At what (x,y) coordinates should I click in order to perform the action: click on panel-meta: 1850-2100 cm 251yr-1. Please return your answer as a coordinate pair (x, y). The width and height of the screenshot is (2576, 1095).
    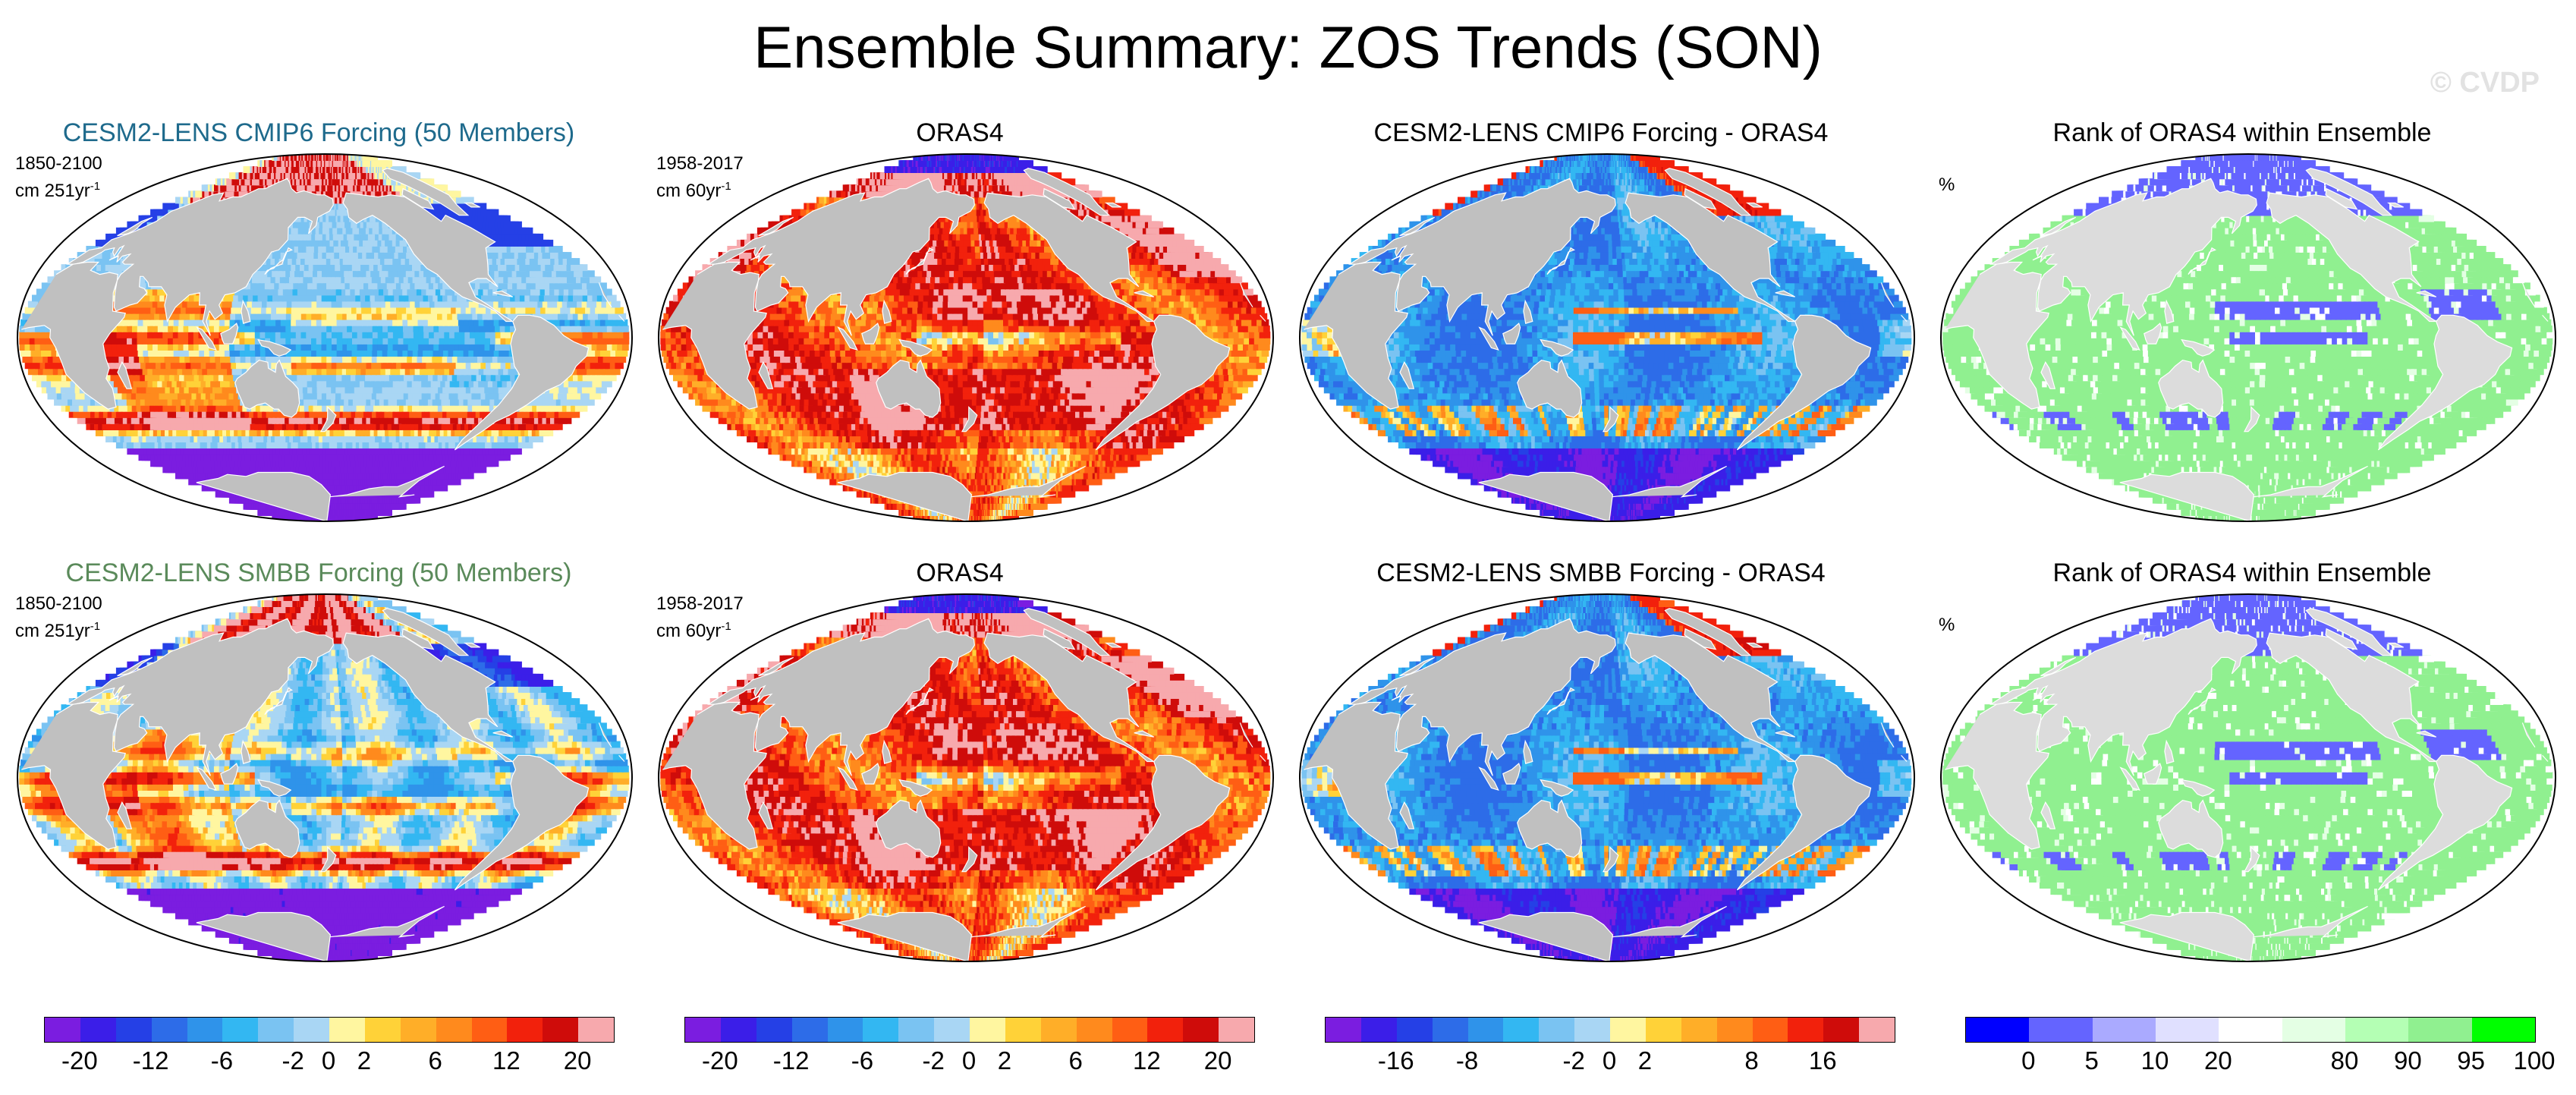
    Looking at the image, I should click on (58, 178).